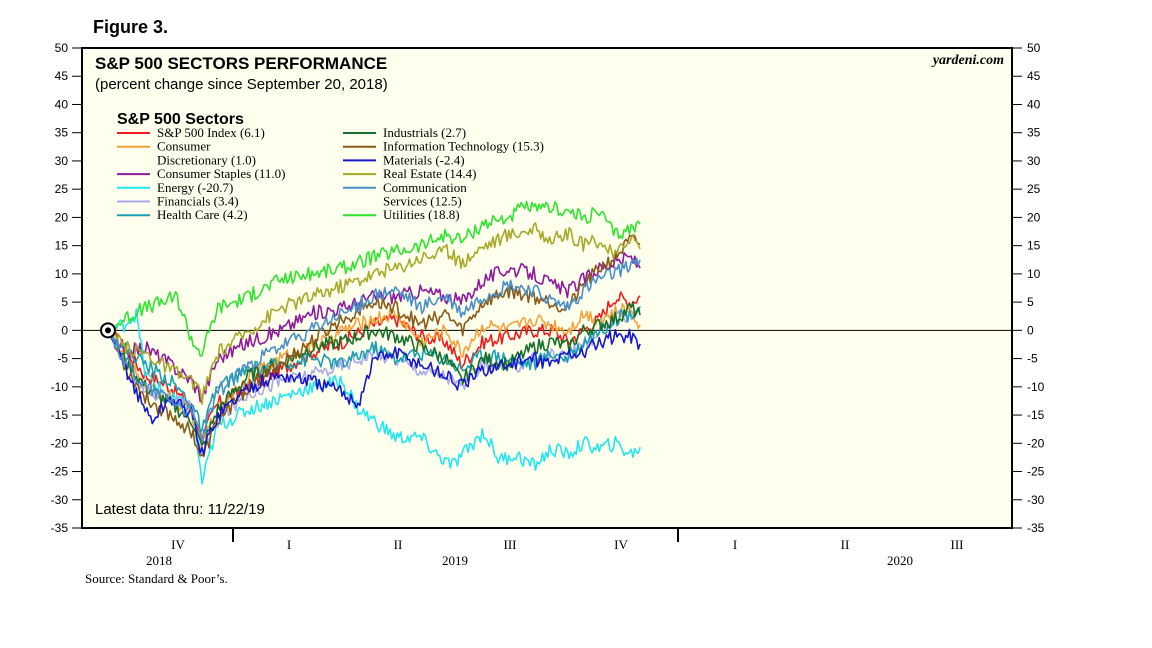 This screenshot has width=1152, height=648. Describe the element at coordinates (195, 187) in the screenshot. I see `legend-label: Energy (-20.7)` at that location.